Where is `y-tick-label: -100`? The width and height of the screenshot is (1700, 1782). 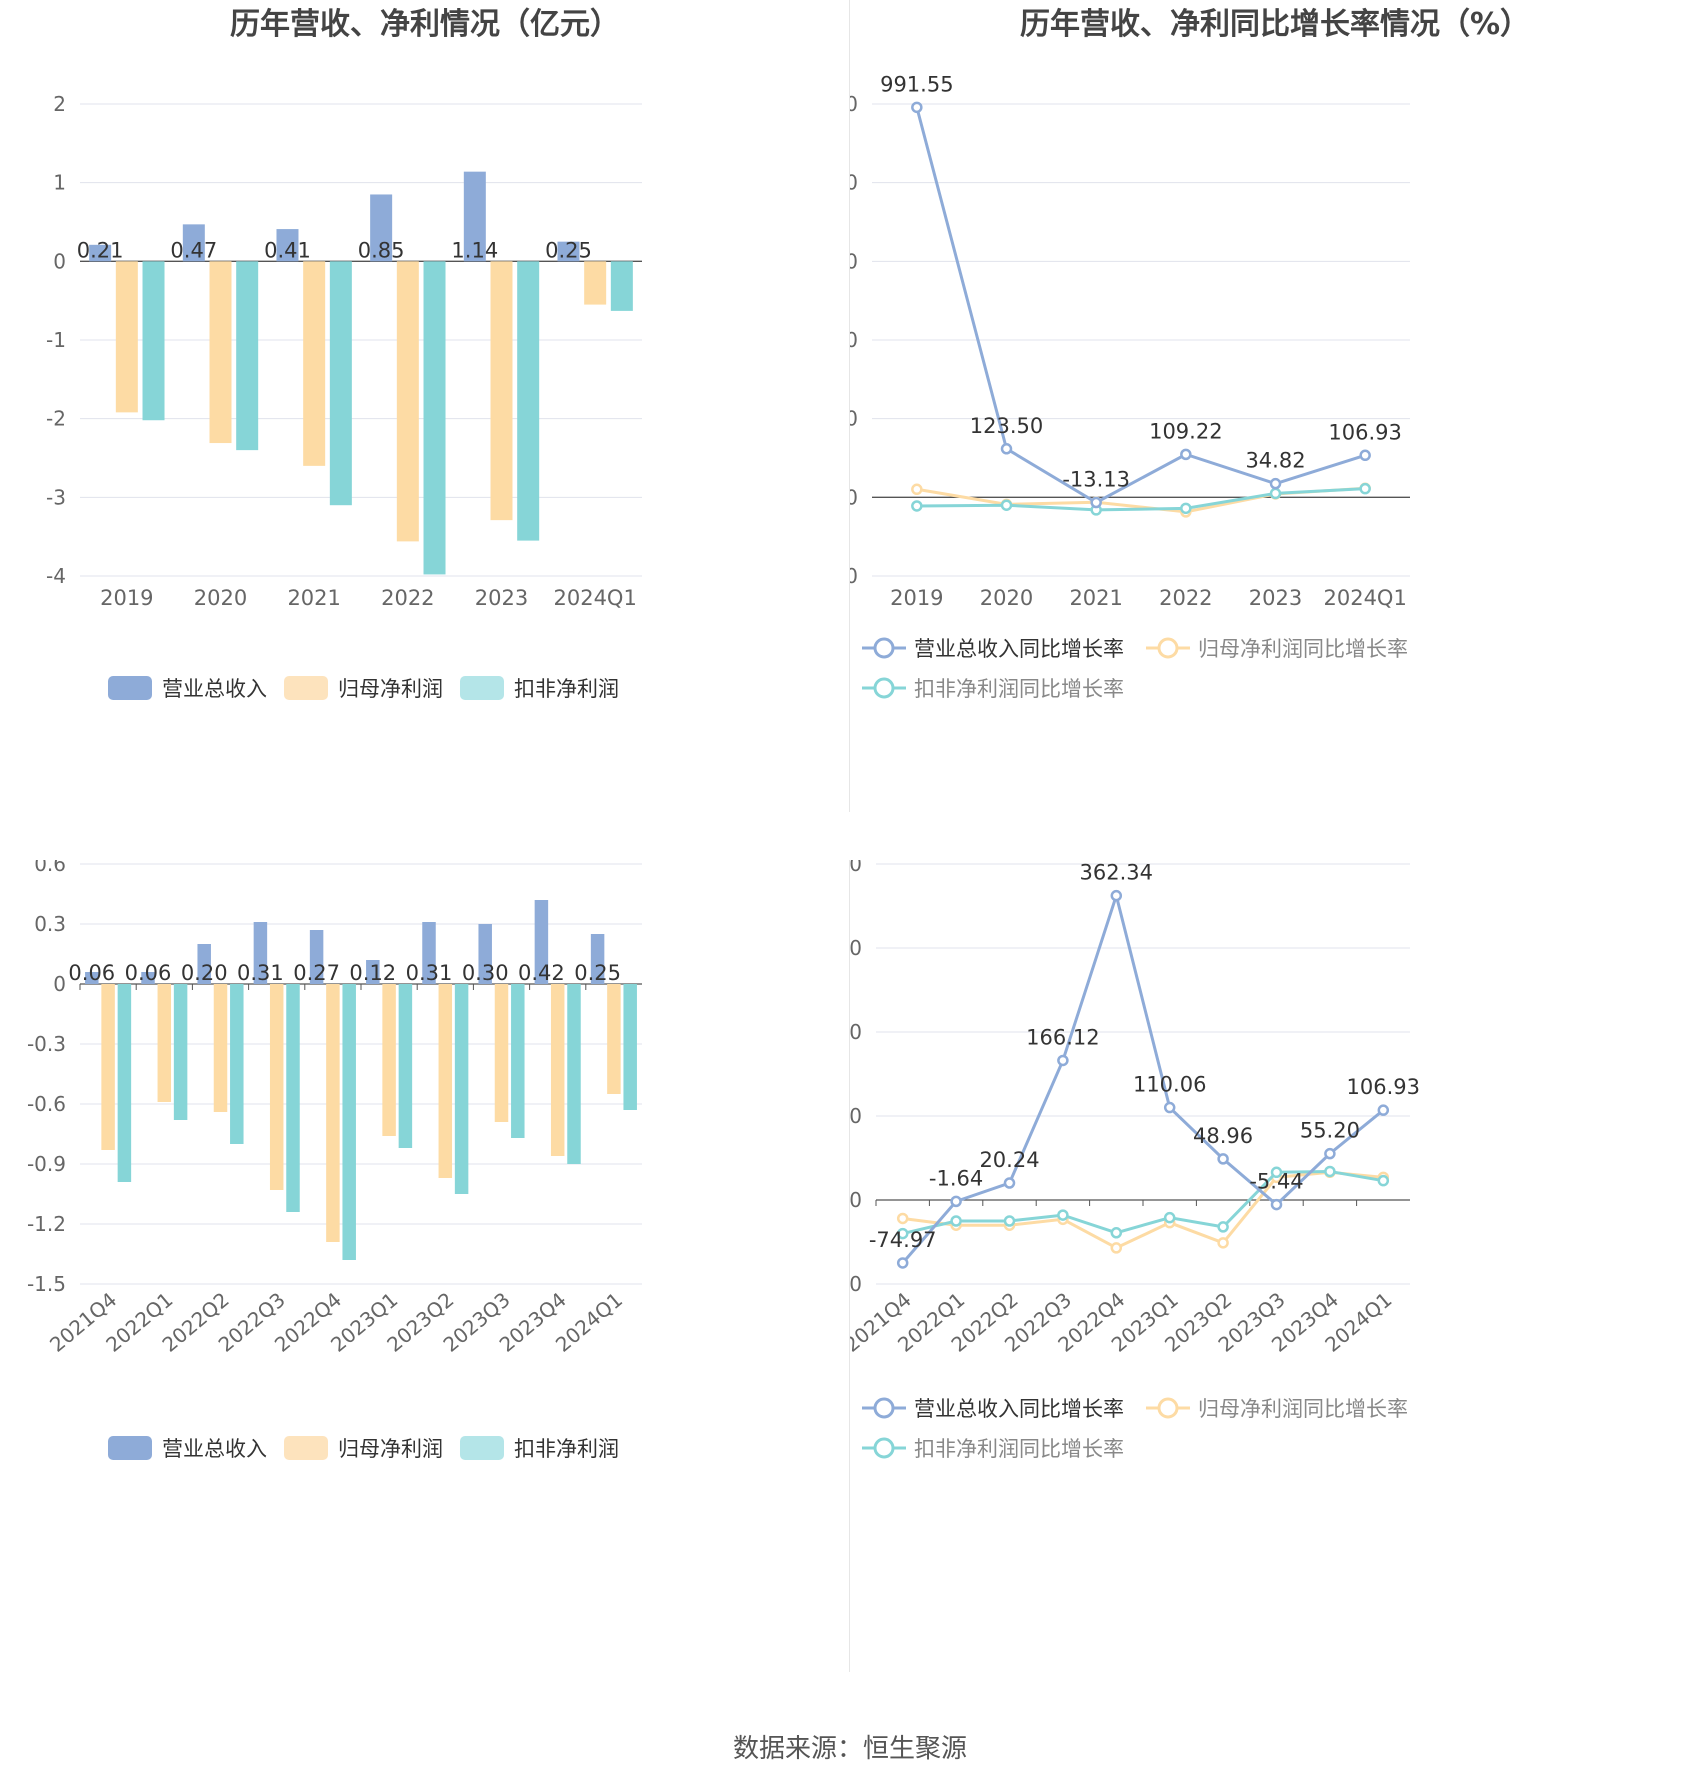
y-tick-label: -100 is located at coordinates (856, 1284).